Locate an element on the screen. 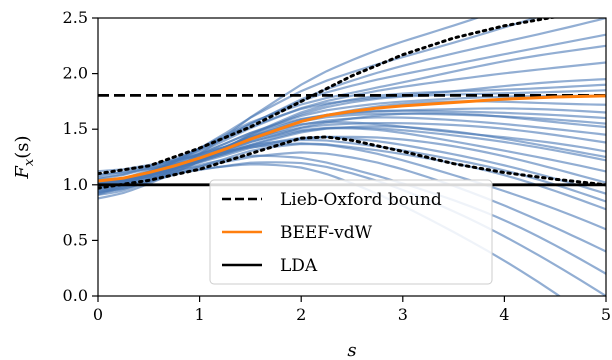 Image resolution: width=612 pixels, height=360 pixels. legend: Lieb-Oxford bound BEEF-vdW LDA is located at coordinates (351, 232).